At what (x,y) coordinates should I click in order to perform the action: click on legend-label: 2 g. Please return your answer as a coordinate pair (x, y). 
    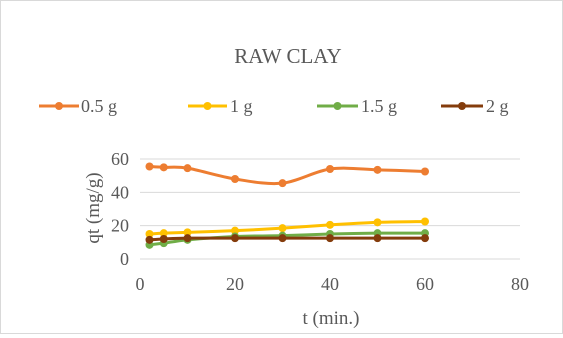
    Looking at the image, I should click on (497, 106).